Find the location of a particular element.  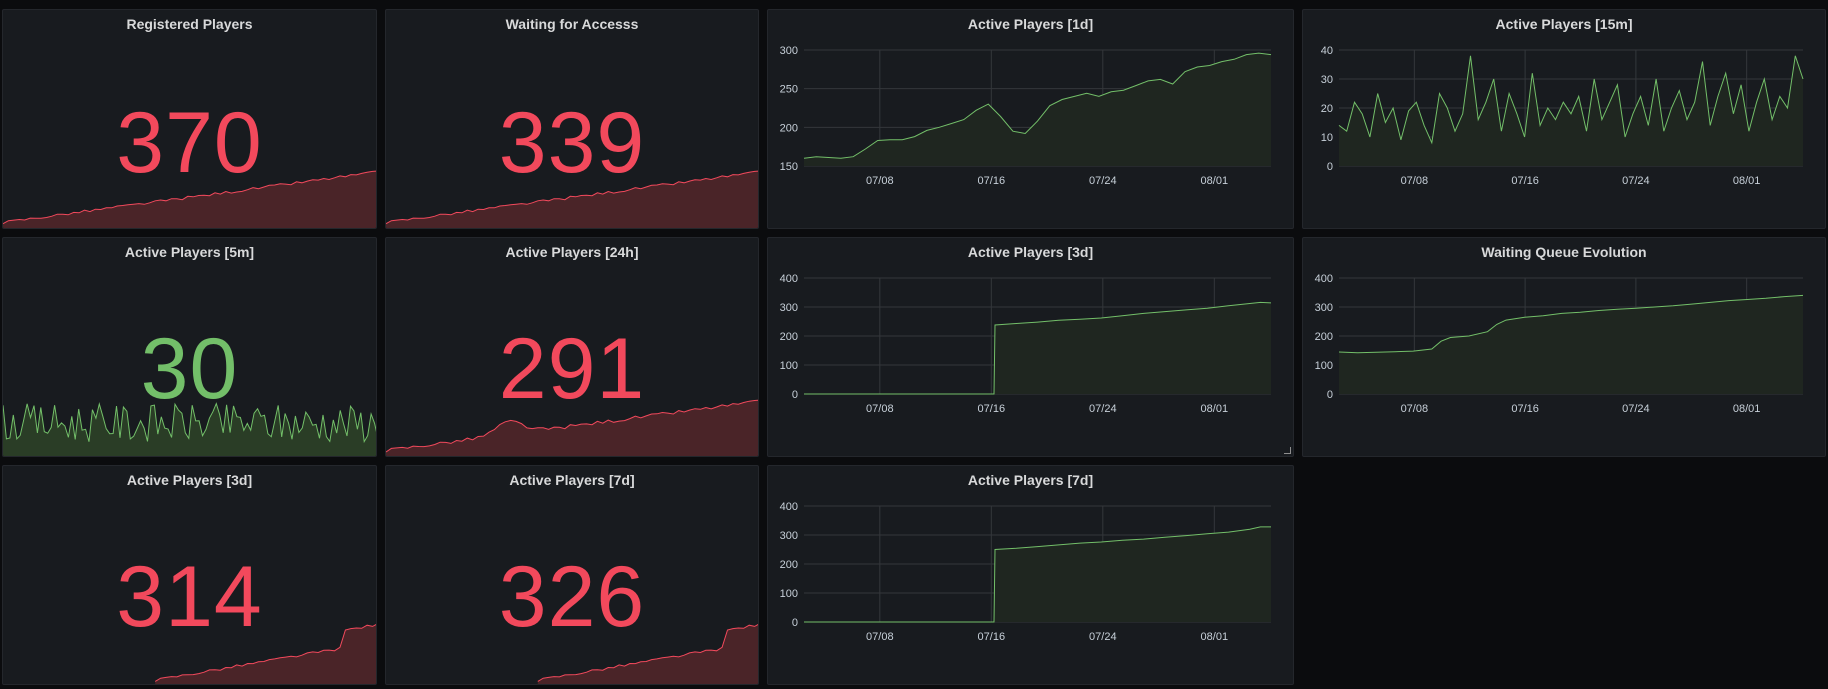

stat-panel-active-players-5m: Active Players [5m] 30 is located at coordinates (189, 347).